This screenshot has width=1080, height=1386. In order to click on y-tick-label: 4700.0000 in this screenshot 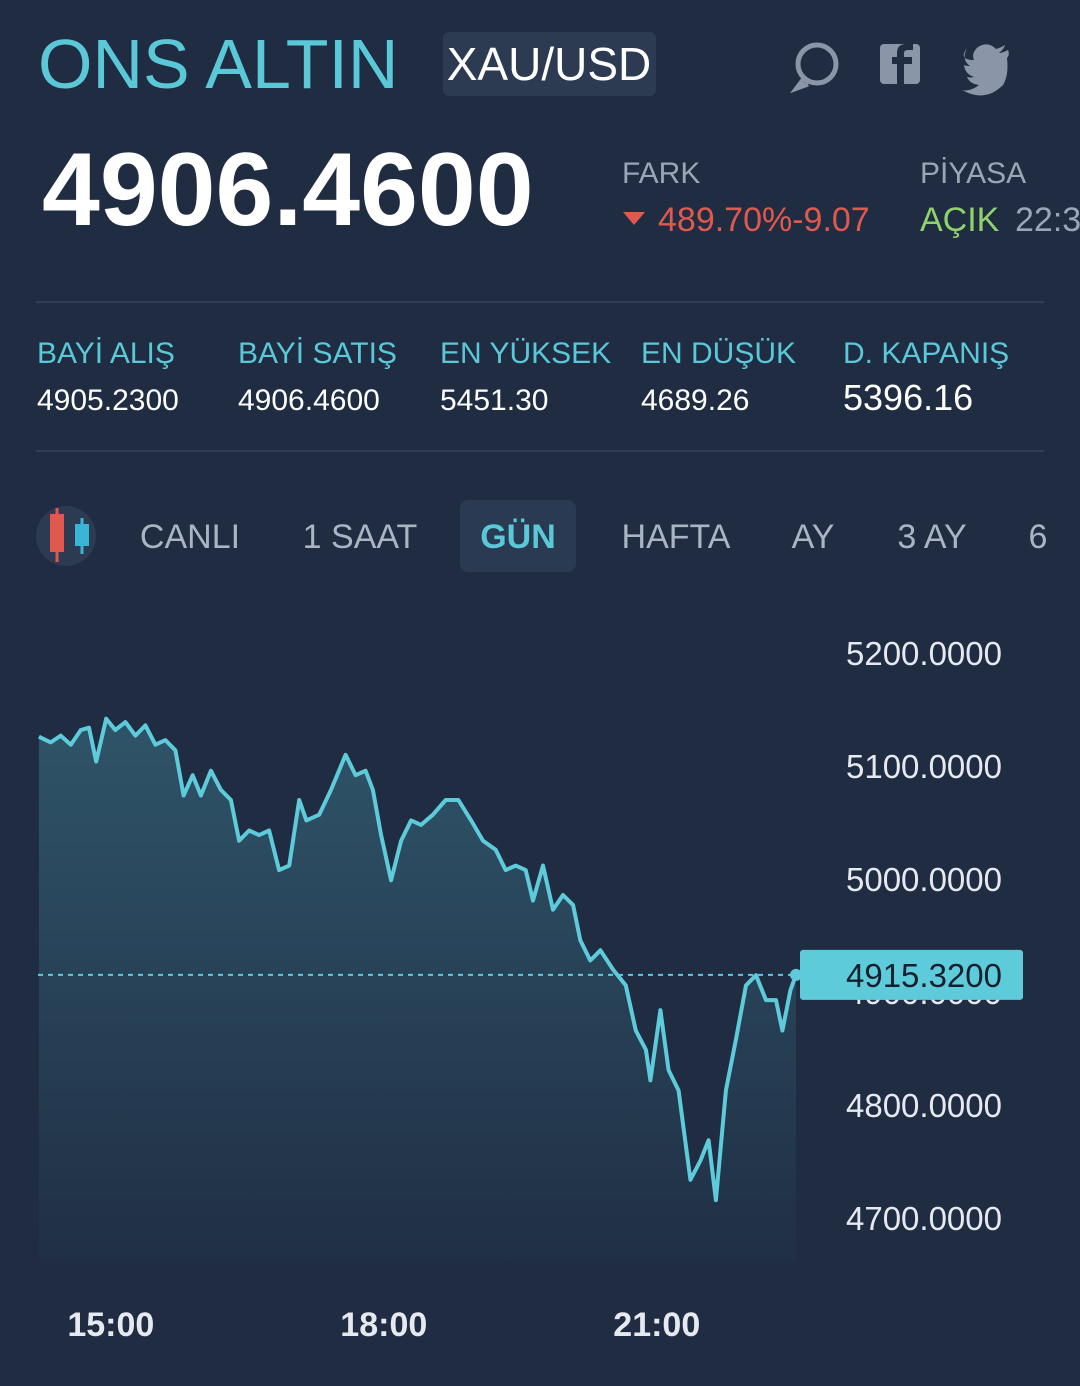, I will do `click(924, 1218)`.